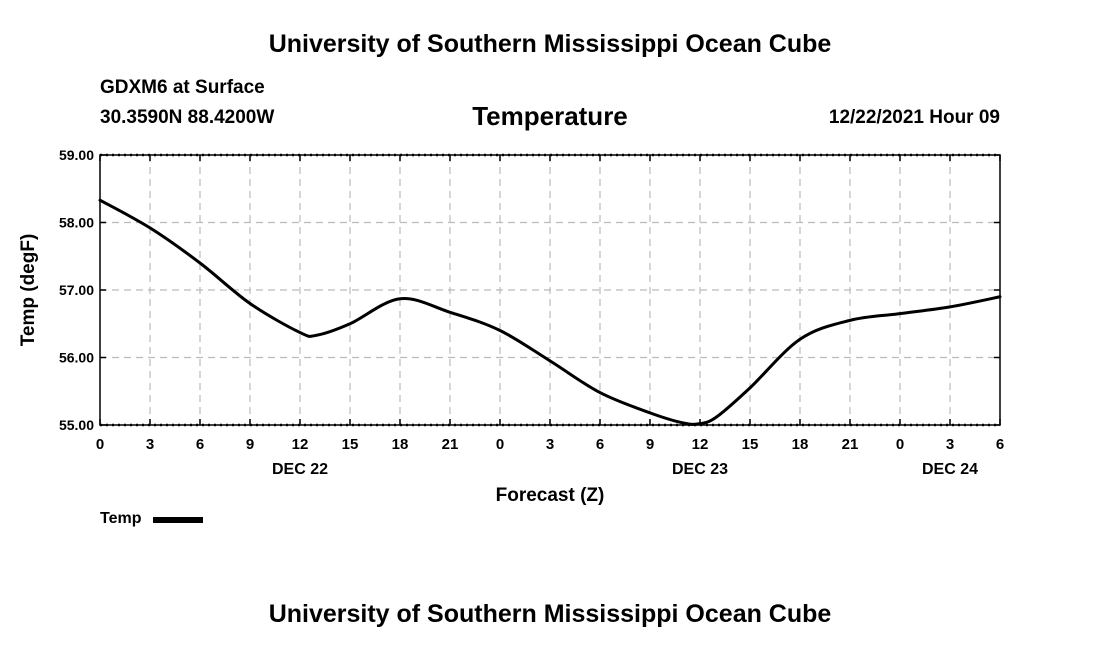 The image size is (1100, 650). I want to click on y-tick-label: 59.00, so click(76, 155).